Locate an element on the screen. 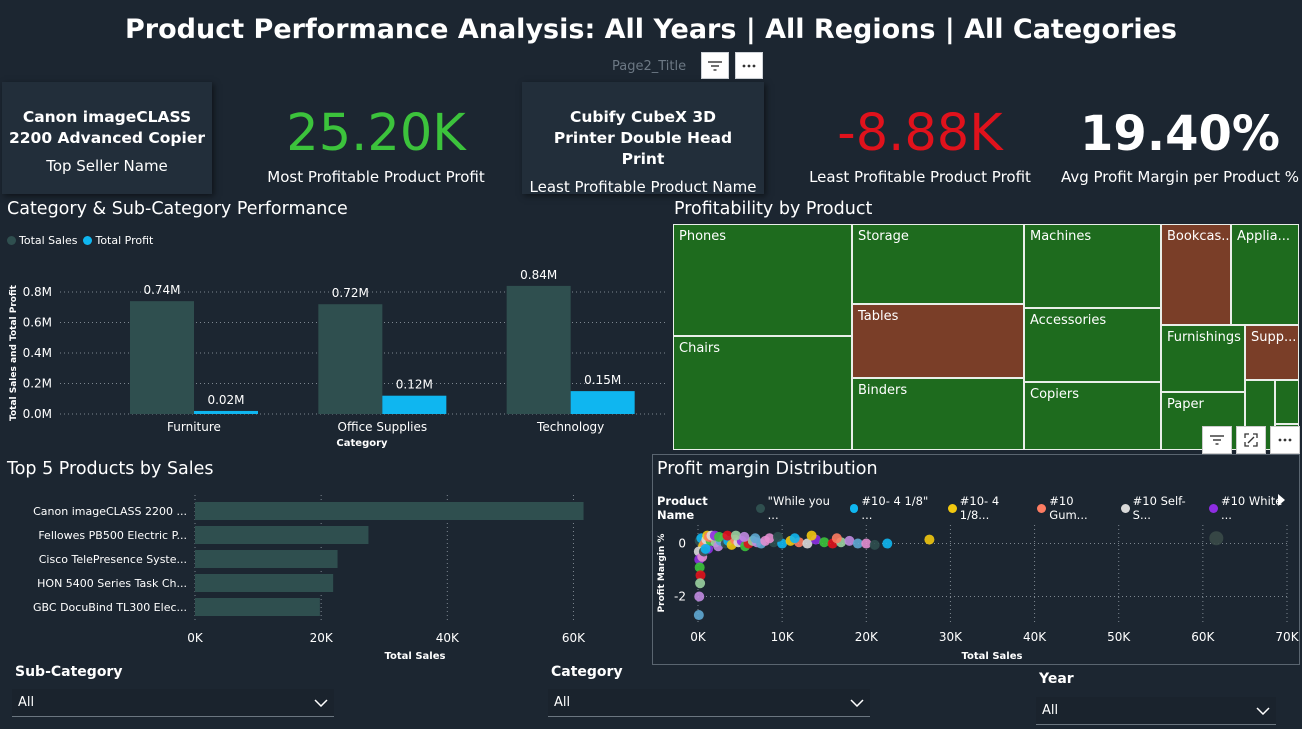  focus-mode-icon is located at coordinates (1251, 440).